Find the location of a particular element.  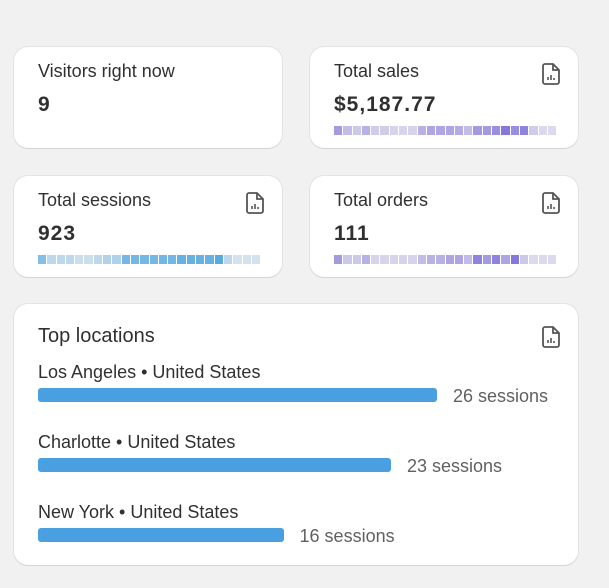

location-sessions: 26 sessions is located at coordinates (501, 396).